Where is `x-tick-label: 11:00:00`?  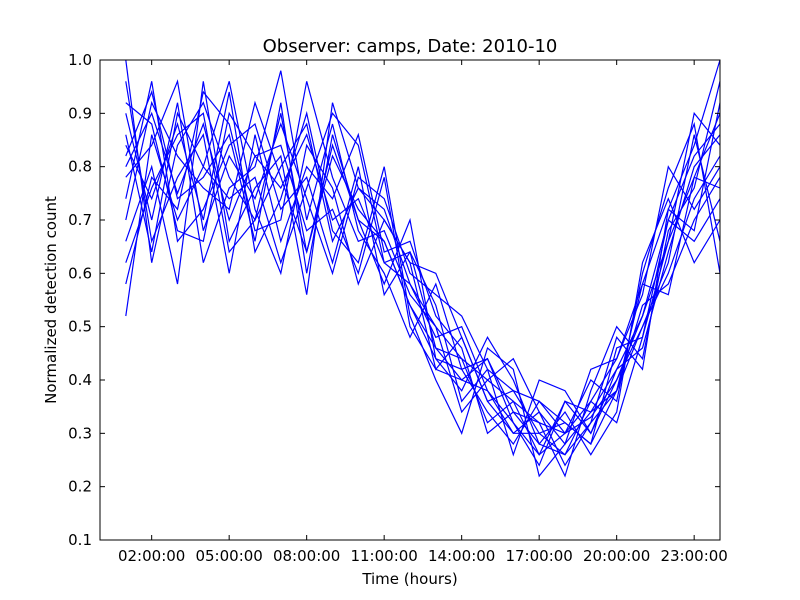 x-tick-label: 11:00:00 is located at coordinates (383, 556).